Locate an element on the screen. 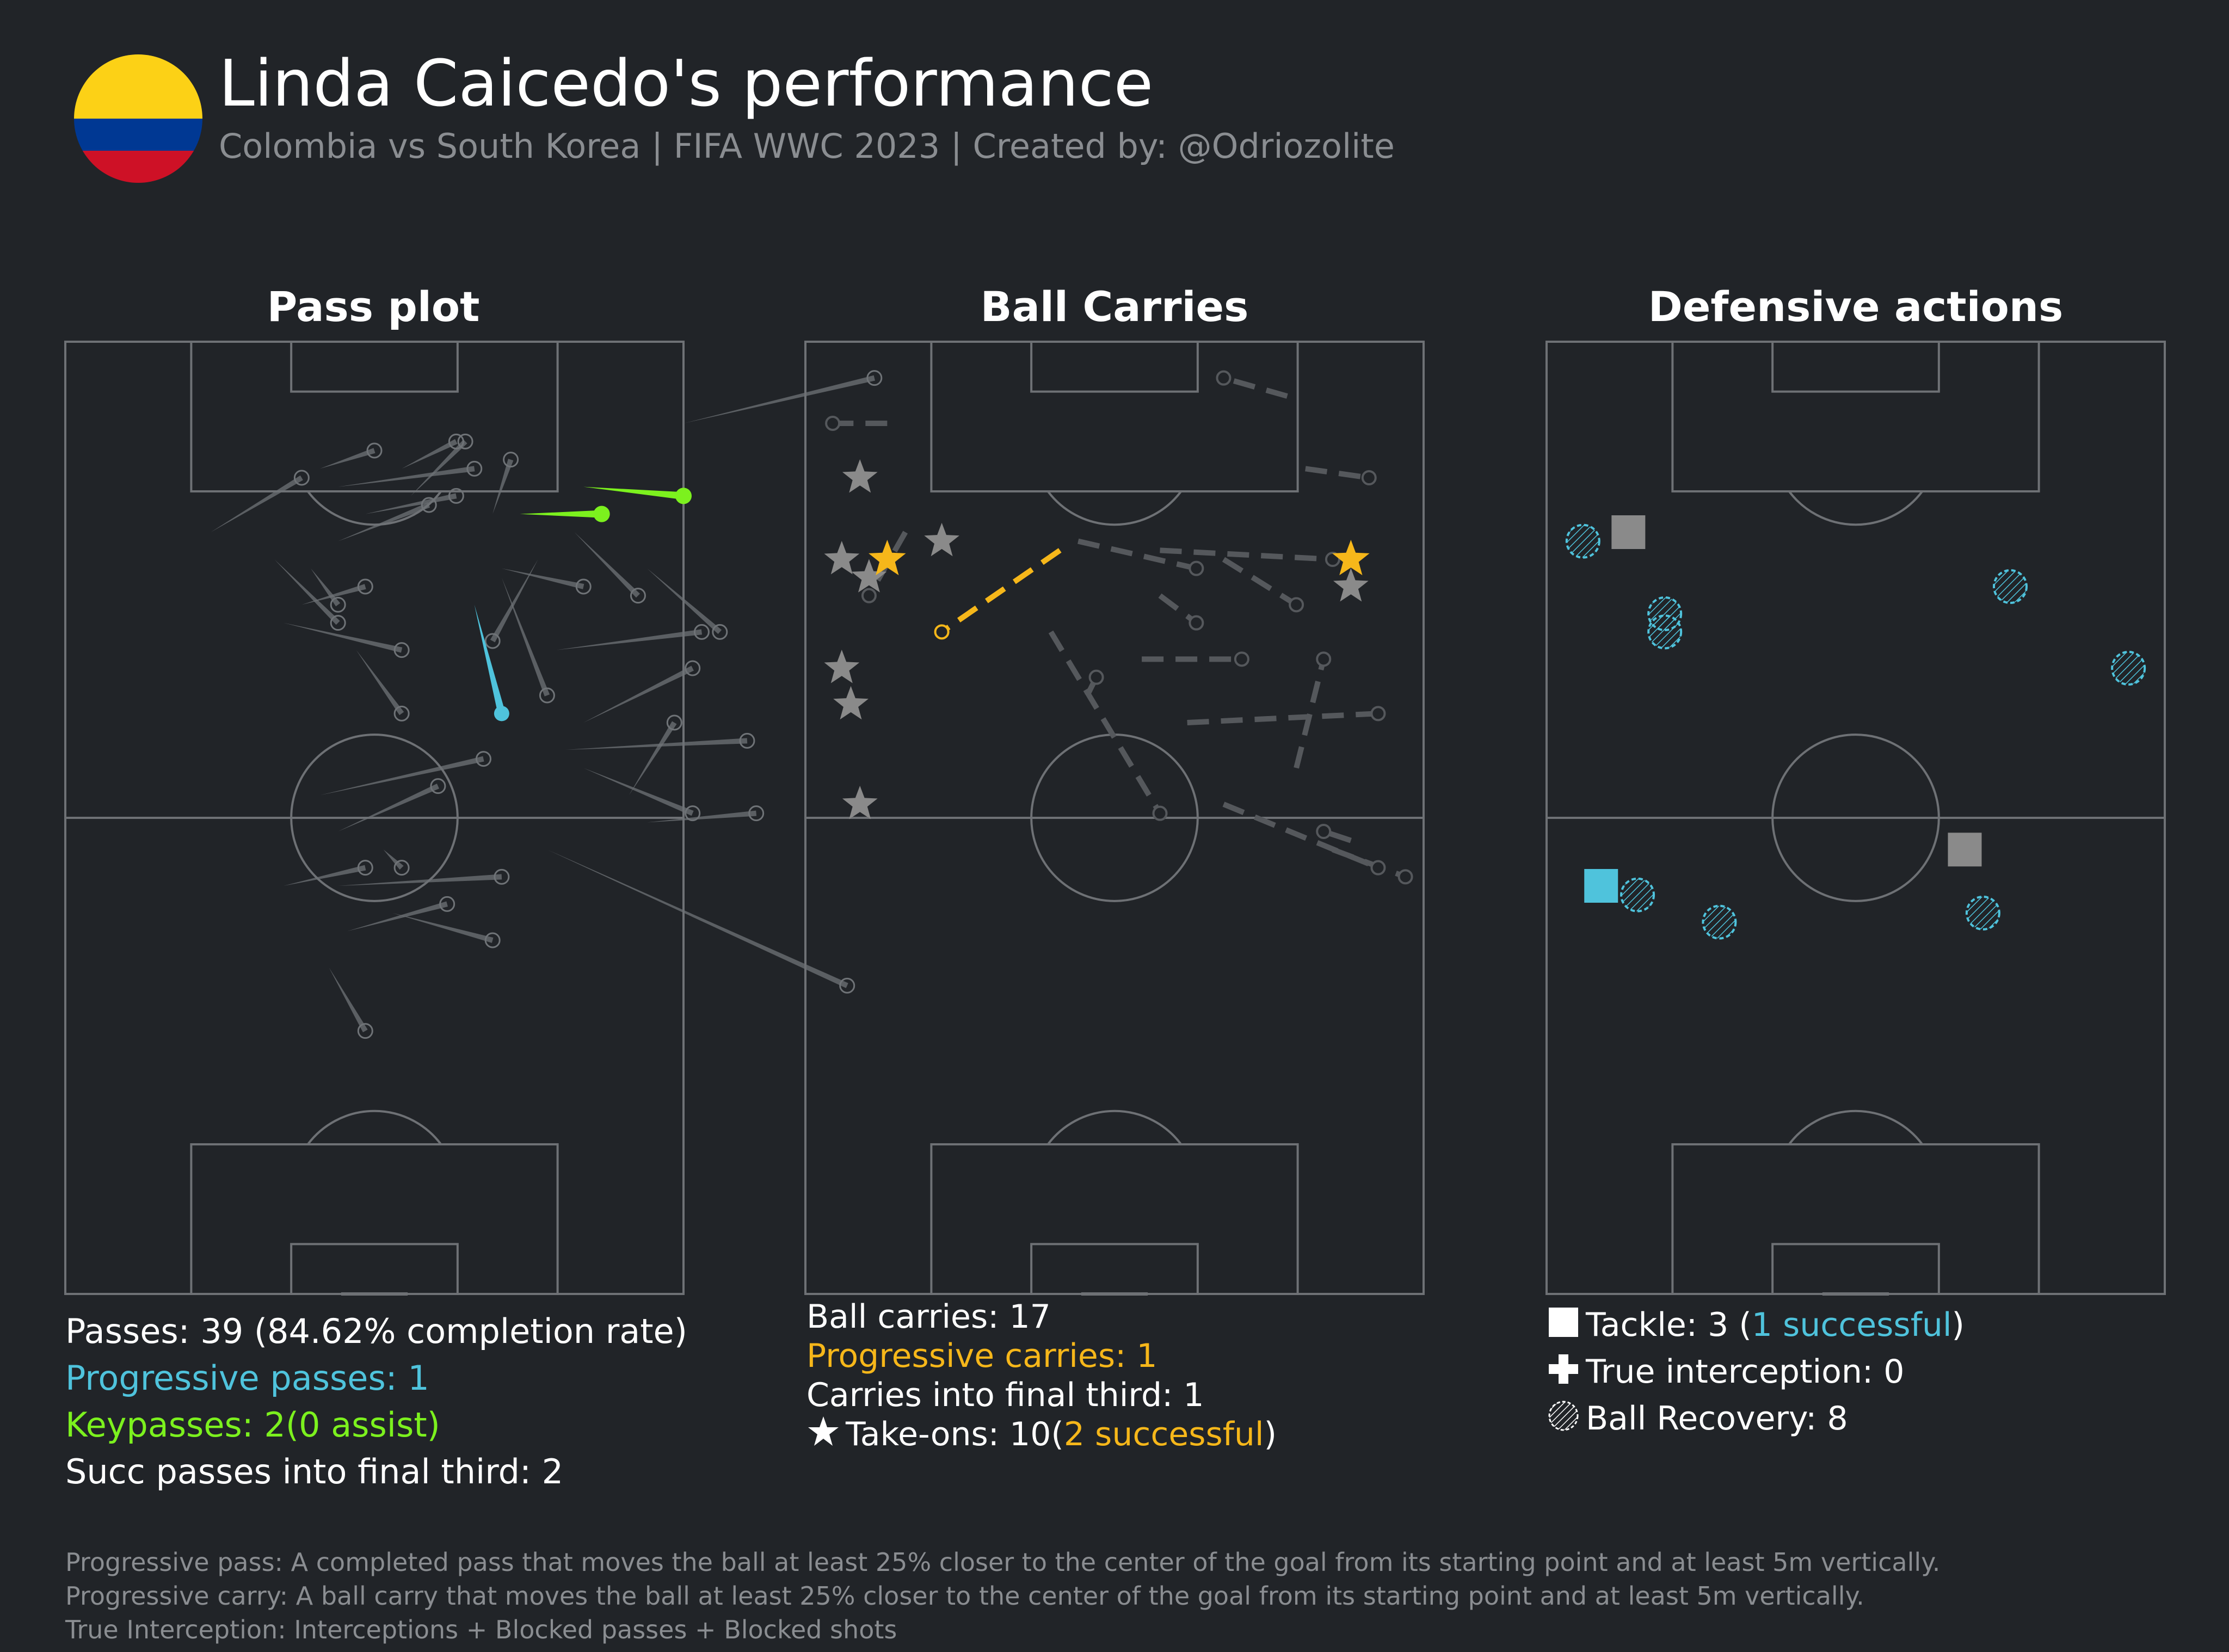 The image size is (2229, 1652). progressive-pass-arrow is located at coordinates (490, 660).